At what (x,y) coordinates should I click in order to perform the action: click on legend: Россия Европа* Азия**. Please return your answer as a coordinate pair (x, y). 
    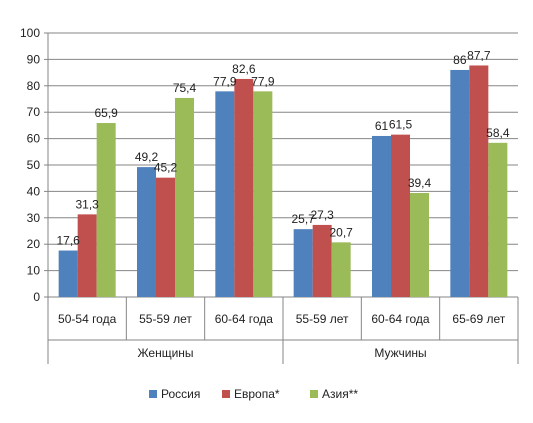
    Looking at the image, I should click on (253, 394).